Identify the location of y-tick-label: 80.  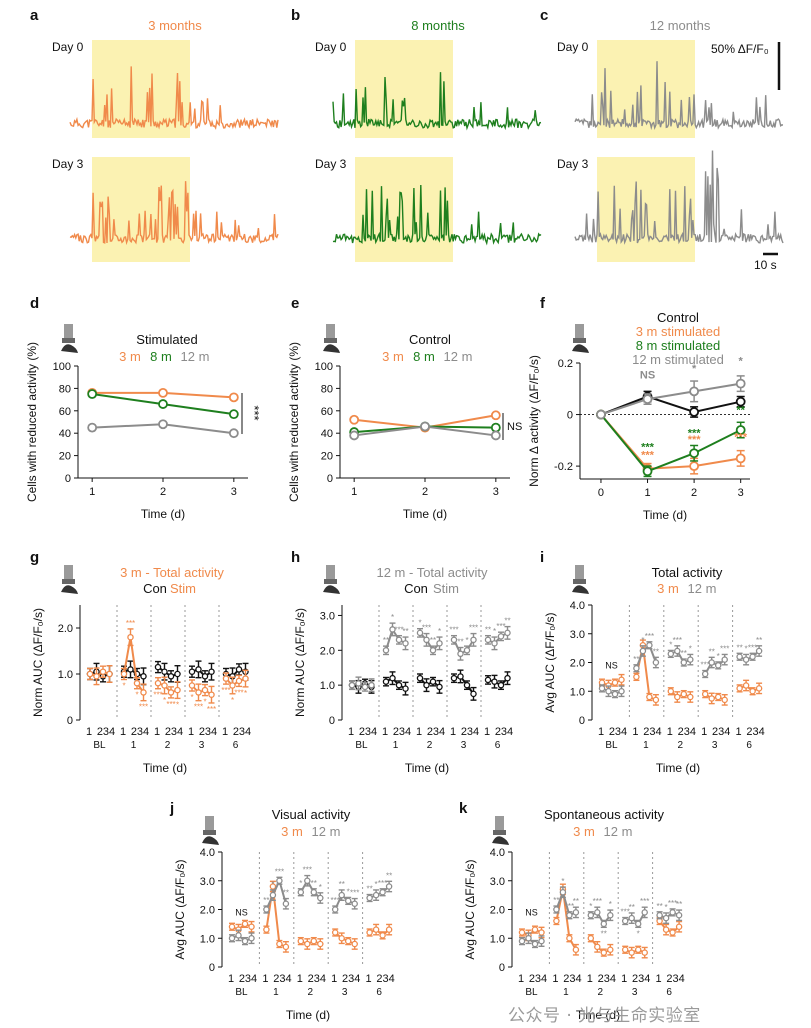
(327, 389).